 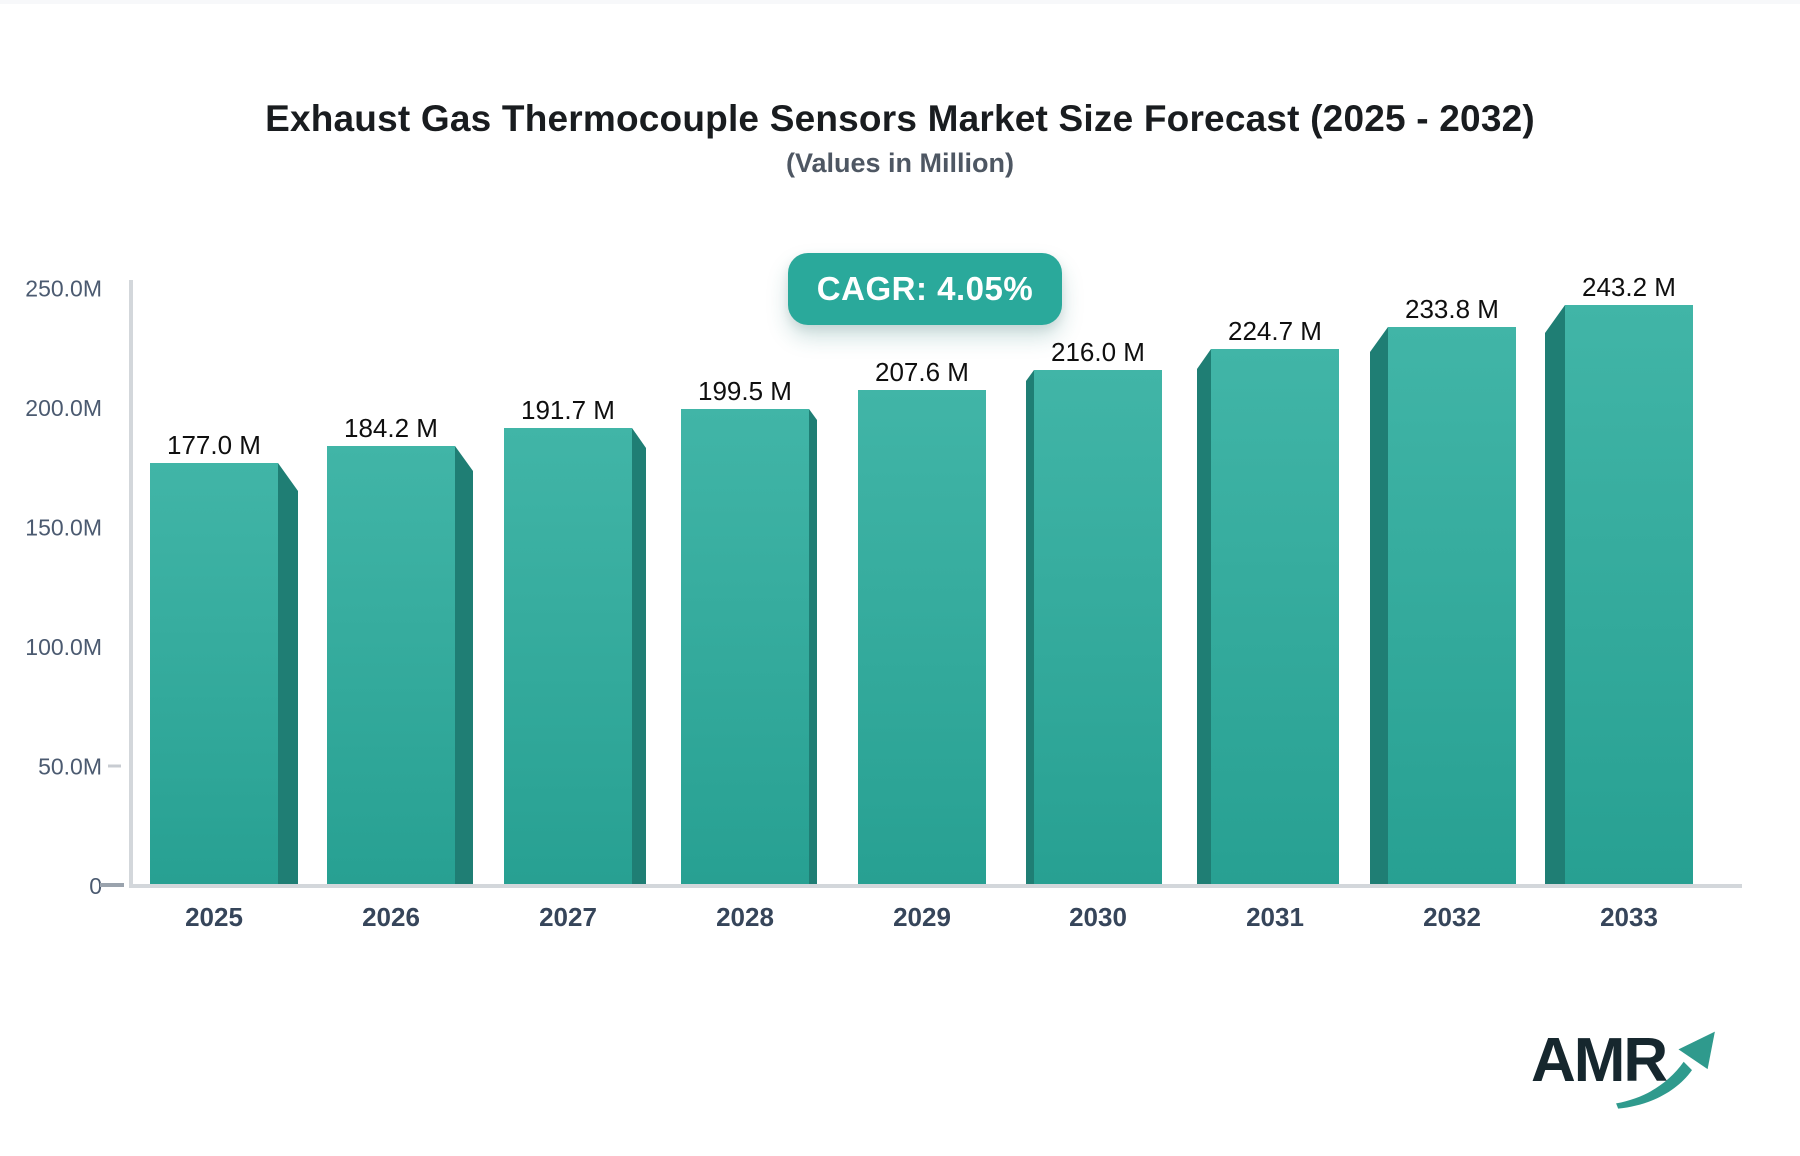 What do you see at coordinates (1452, 607) in the screenshot?
I see `bar-2032` at bounding box center [1452, 607].